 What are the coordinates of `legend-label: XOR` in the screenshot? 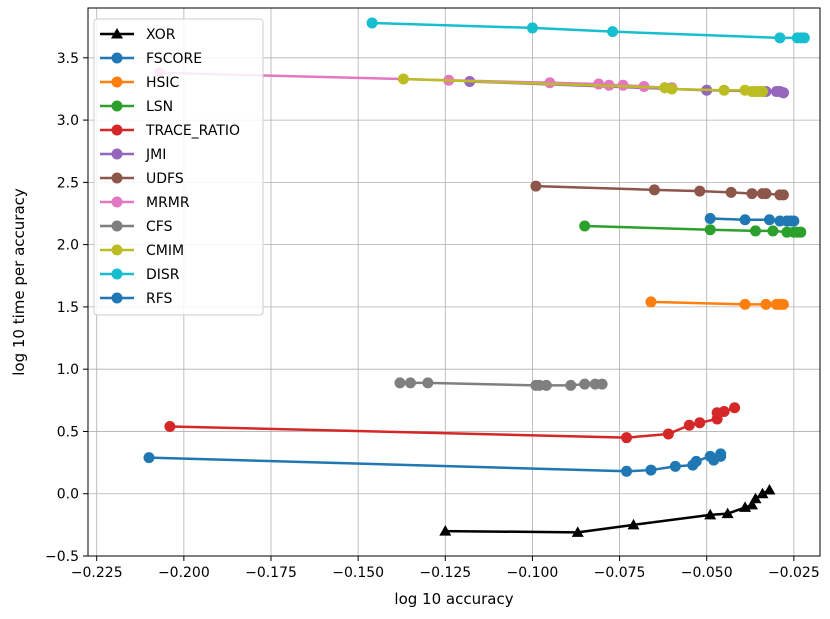 It's located at (161, 35).